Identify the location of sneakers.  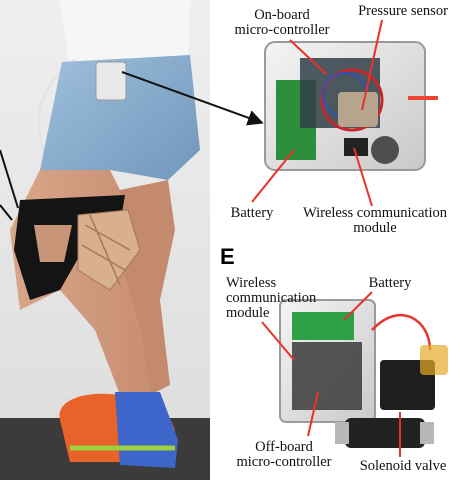
(118, 430).